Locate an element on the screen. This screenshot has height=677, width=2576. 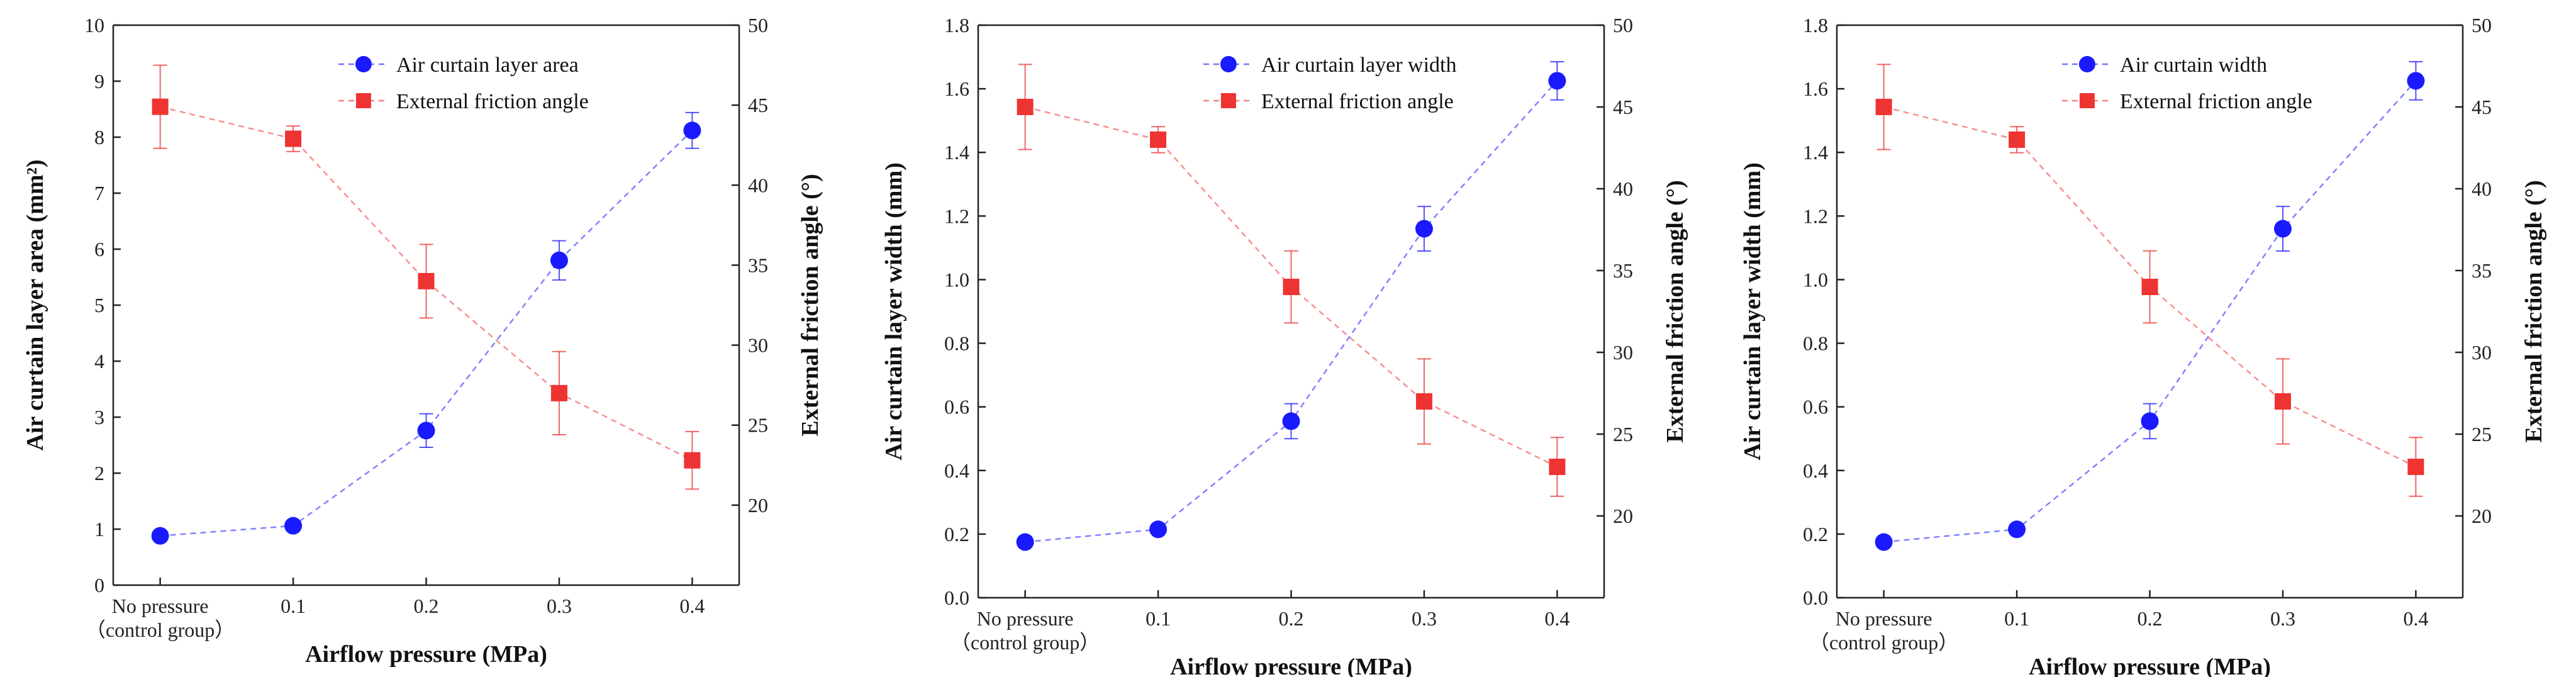
legend-item: Air curtain width is located at coordinates (2164, 65).